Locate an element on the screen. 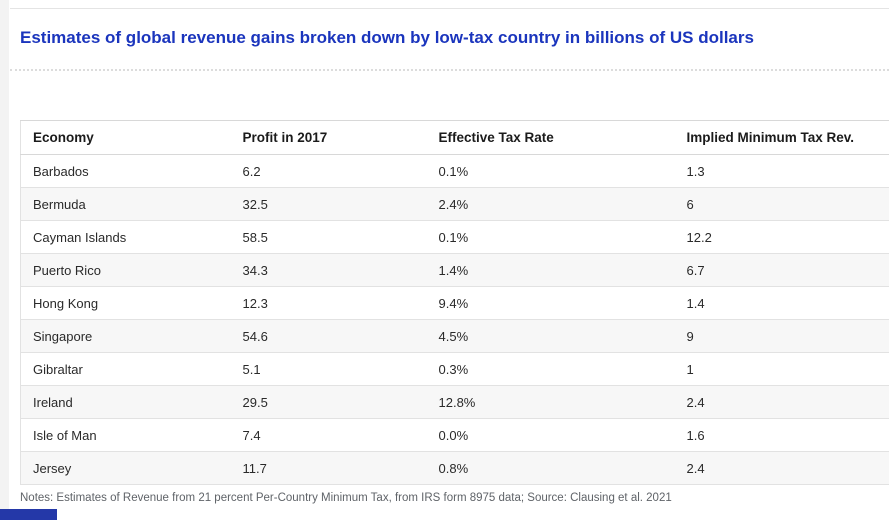 The image size is (889, 520). table-row: Ireland 29.5 12.8% 2.4 is located at coordinates (454, 402).